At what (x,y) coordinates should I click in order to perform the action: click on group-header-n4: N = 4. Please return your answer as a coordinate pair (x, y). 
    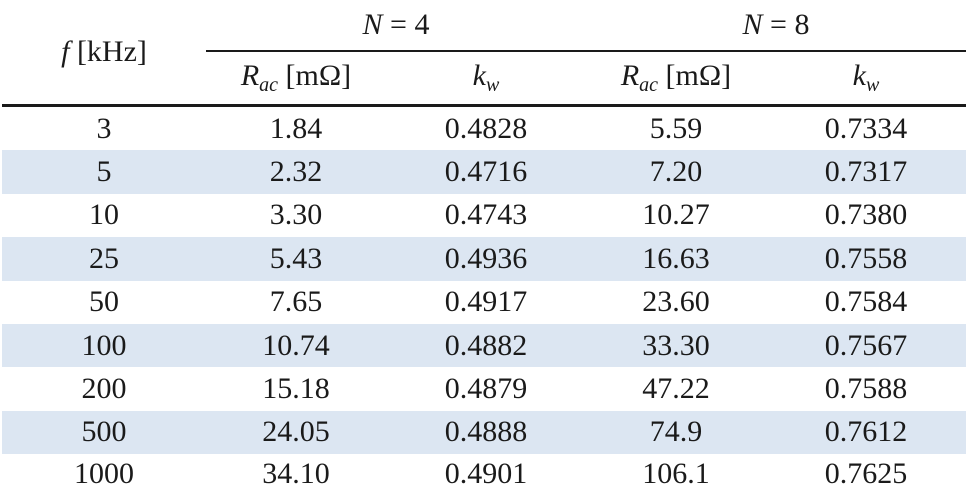
    Looking at the image, I should click on (396, 26).